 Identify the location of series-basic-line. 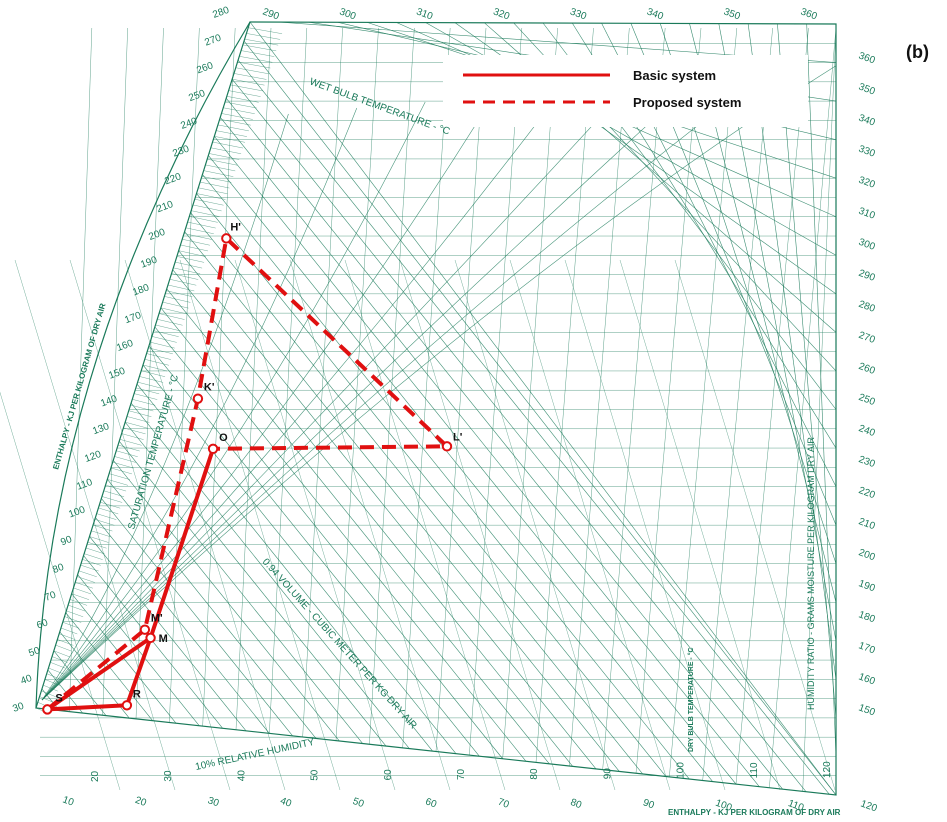
(131, 579).